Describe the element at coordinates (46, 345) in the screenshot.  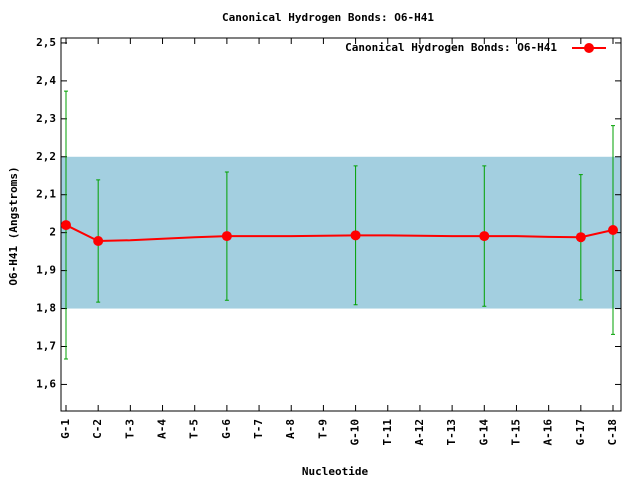
I see `y-tick-label: 1,7` at that location.